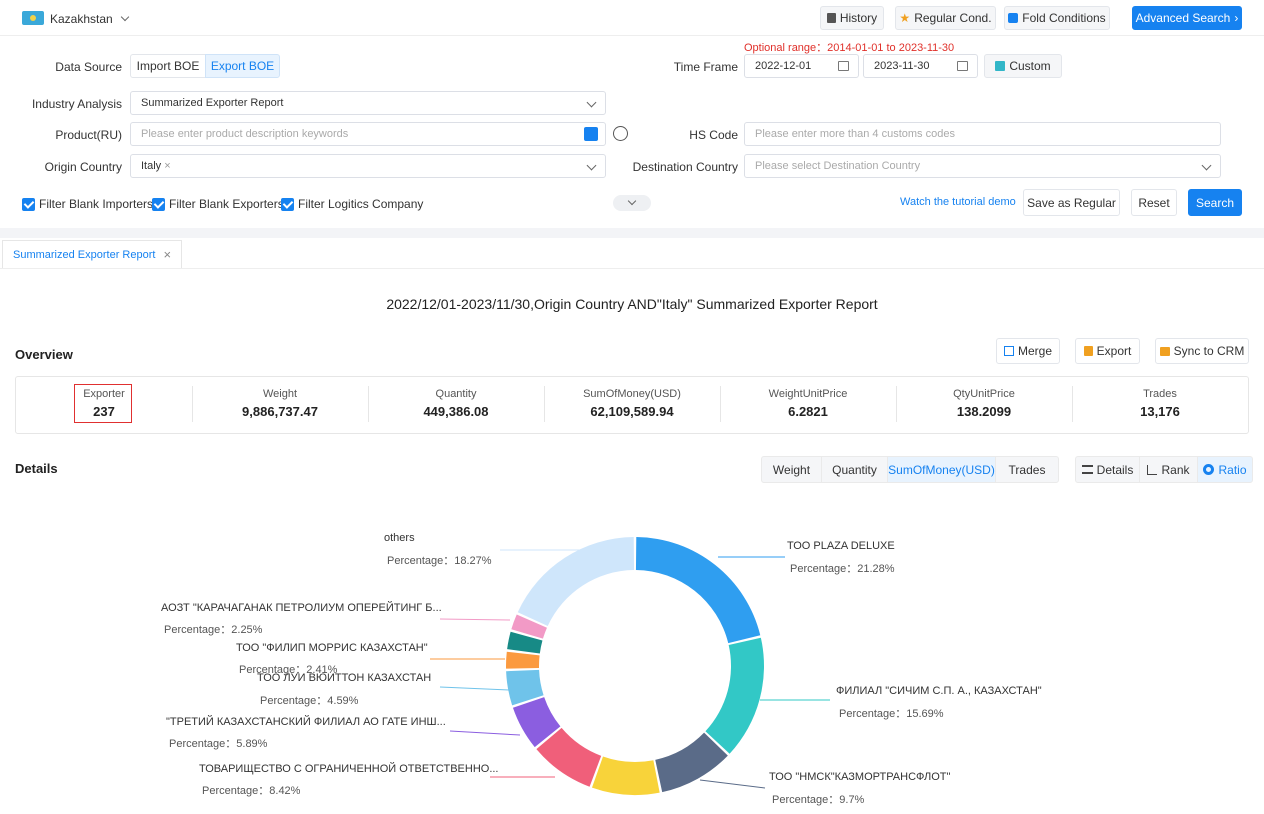  What do you see at coordinates (920, 66) in the screenshot?
I see `date-to-input: 2023-11-30` at bounding box center [920, 66].